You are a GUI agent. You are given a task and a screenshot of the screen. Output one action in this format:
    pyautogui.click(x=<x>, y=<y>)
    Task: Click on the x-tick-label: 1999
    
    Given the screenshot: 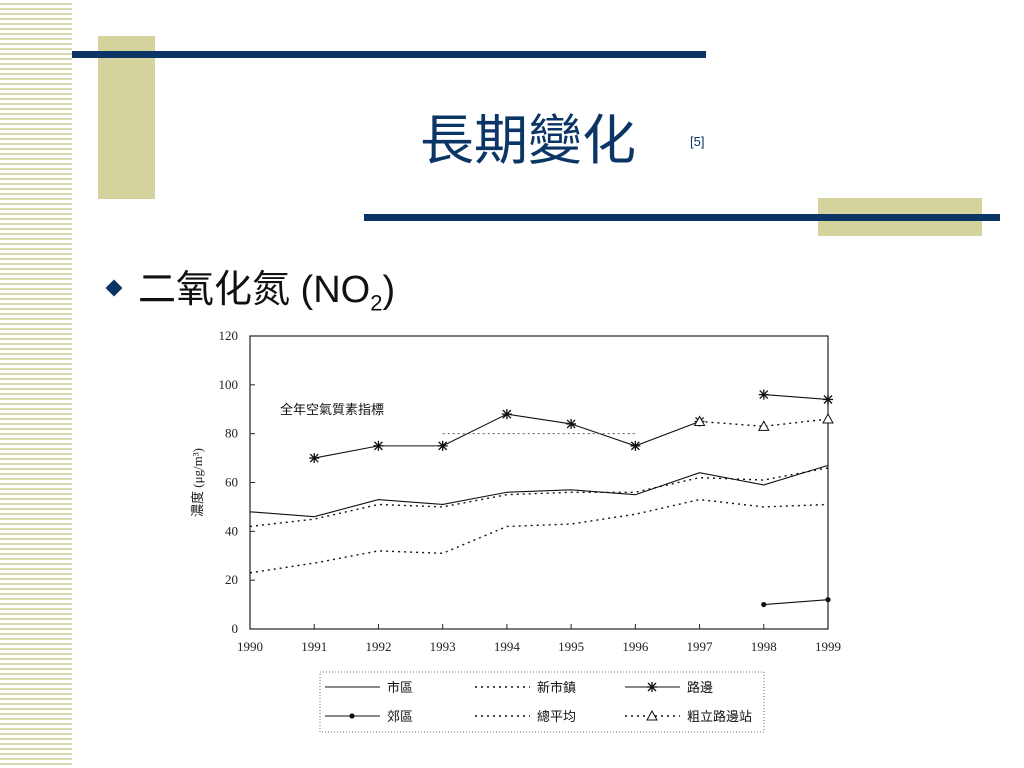 What is the action you would take?
    pyautogui.click(x=828, y=646)
    